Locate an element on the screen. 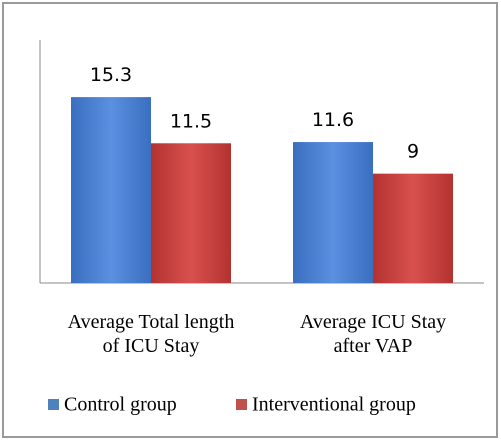 The width and height of the screenshot is (501, 440). value-label: 11.5 is located at coordinates (191, 121).